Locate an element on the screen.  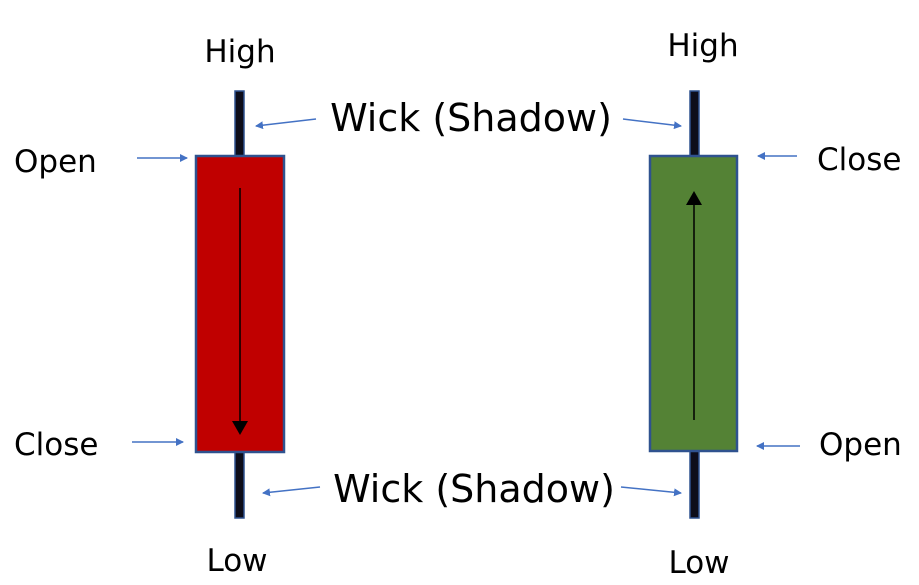
bullish-candle is located at coordinates (693, 304).